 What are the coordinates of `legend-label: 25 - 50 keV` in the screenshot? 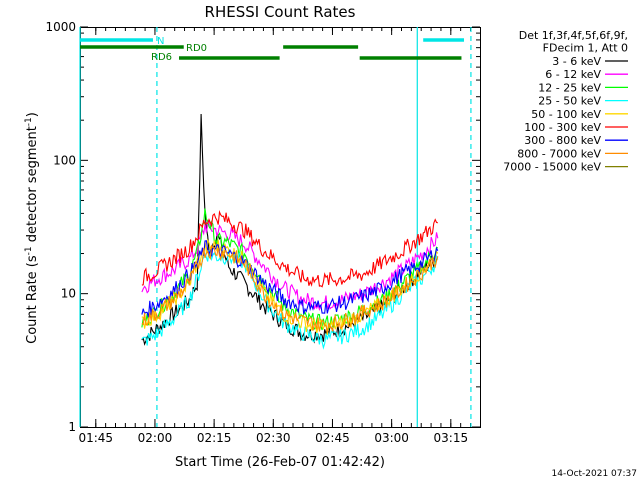 It's located at (569, 101).